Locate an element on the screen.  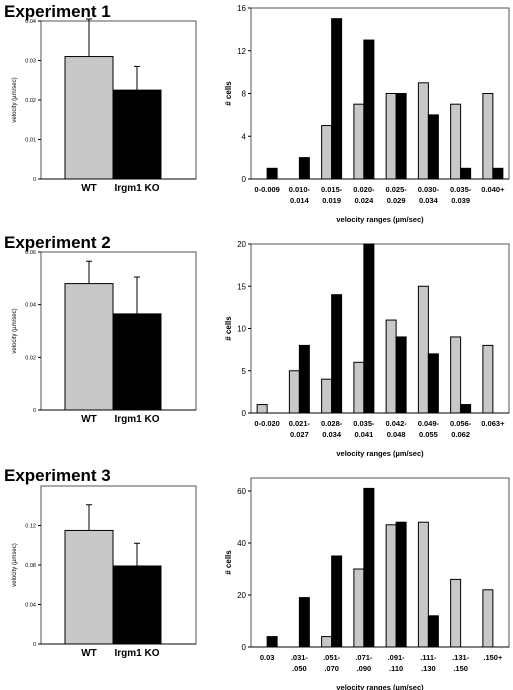
hist-2-ylabel: # cells is located at coordinates (228, 328).